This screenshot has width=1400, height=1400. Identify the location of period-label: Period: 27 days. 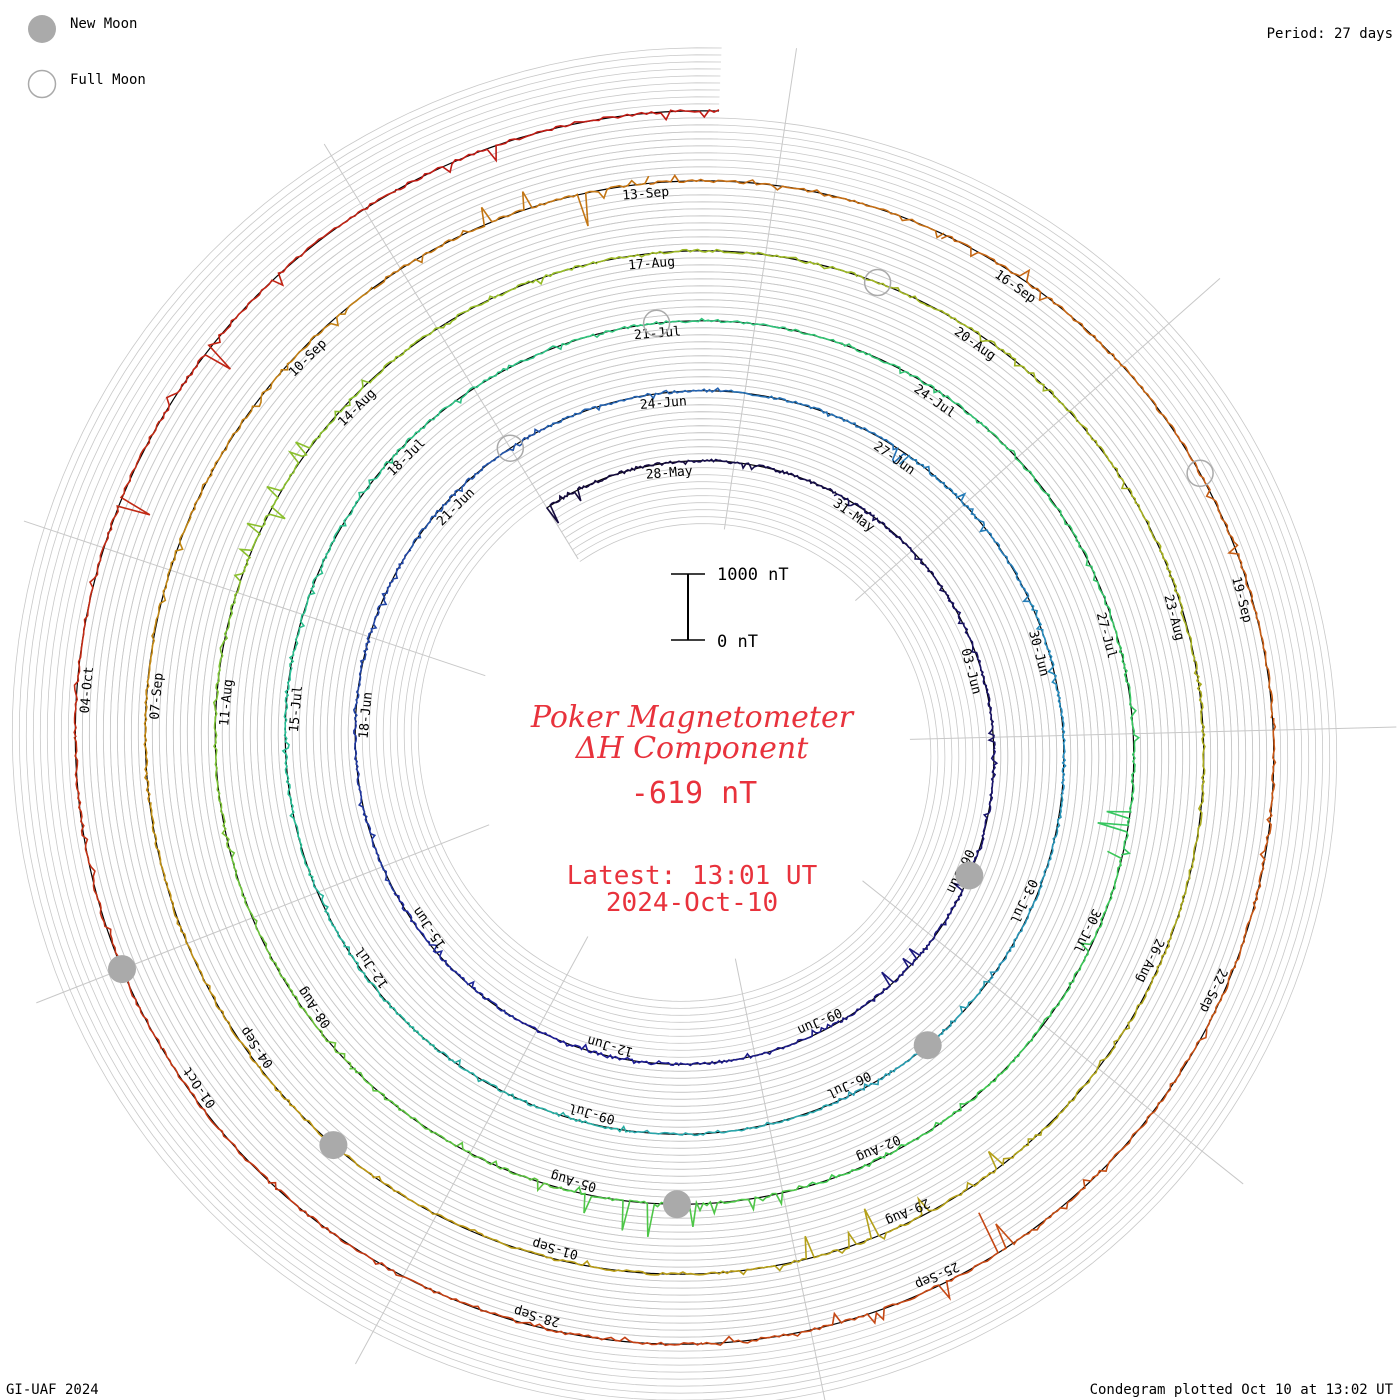
(1330, 34).